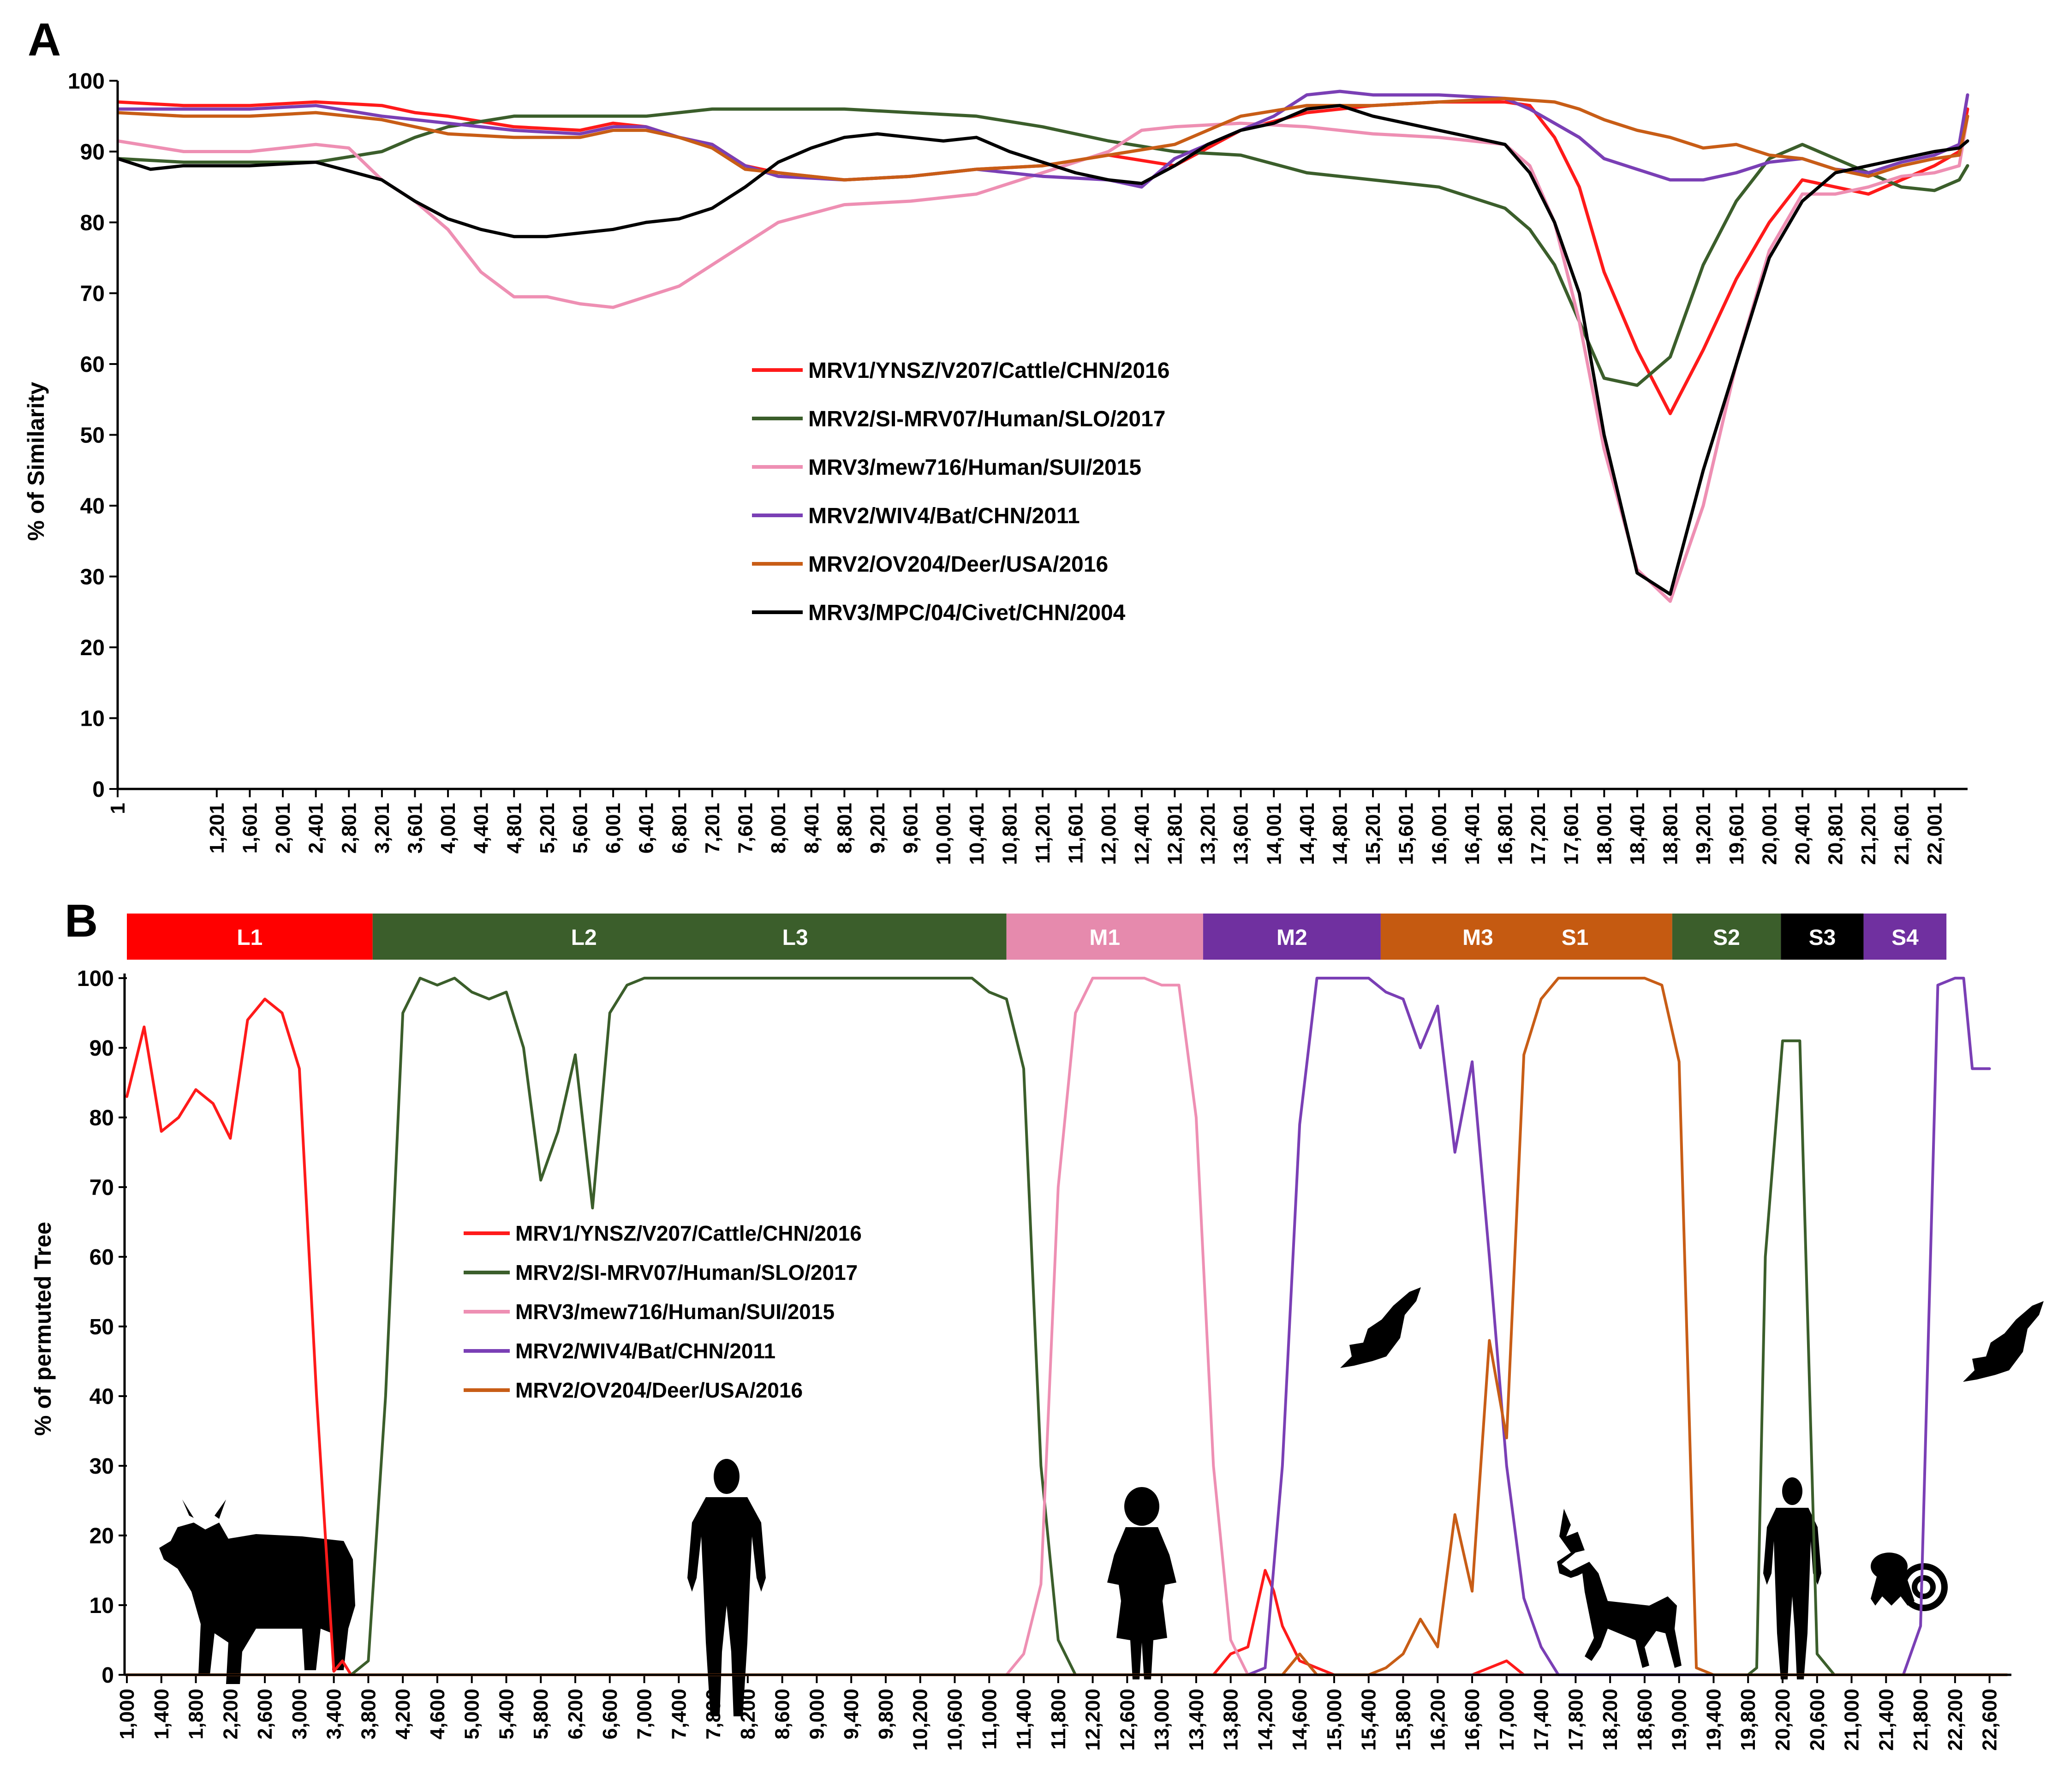 The width and height of the screenshot is (2046, 1792). I want to click on x-tick-label: 10,600, so click(954, 1720).